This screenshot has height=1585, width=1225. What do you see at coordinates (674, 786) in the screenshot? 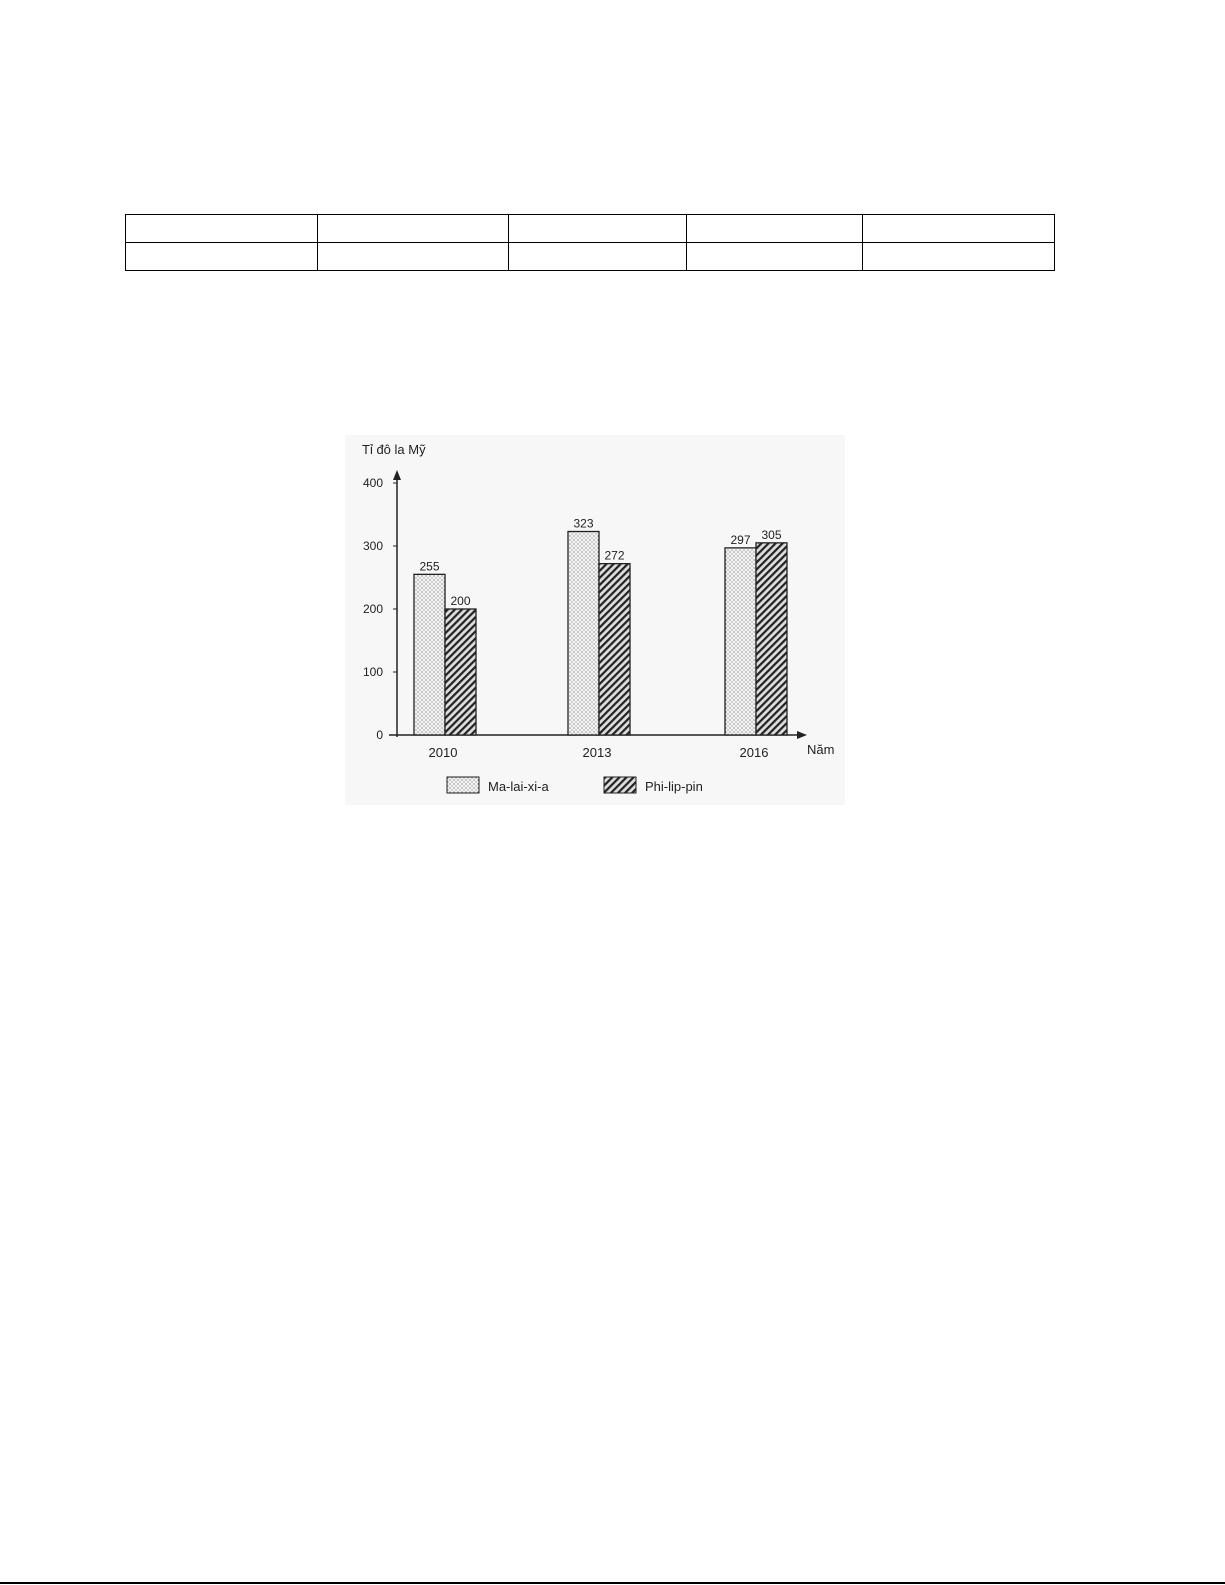
I see `legend-label-phi-lip-pin: Phi-lip-pin` at bounding box center [674, 786].